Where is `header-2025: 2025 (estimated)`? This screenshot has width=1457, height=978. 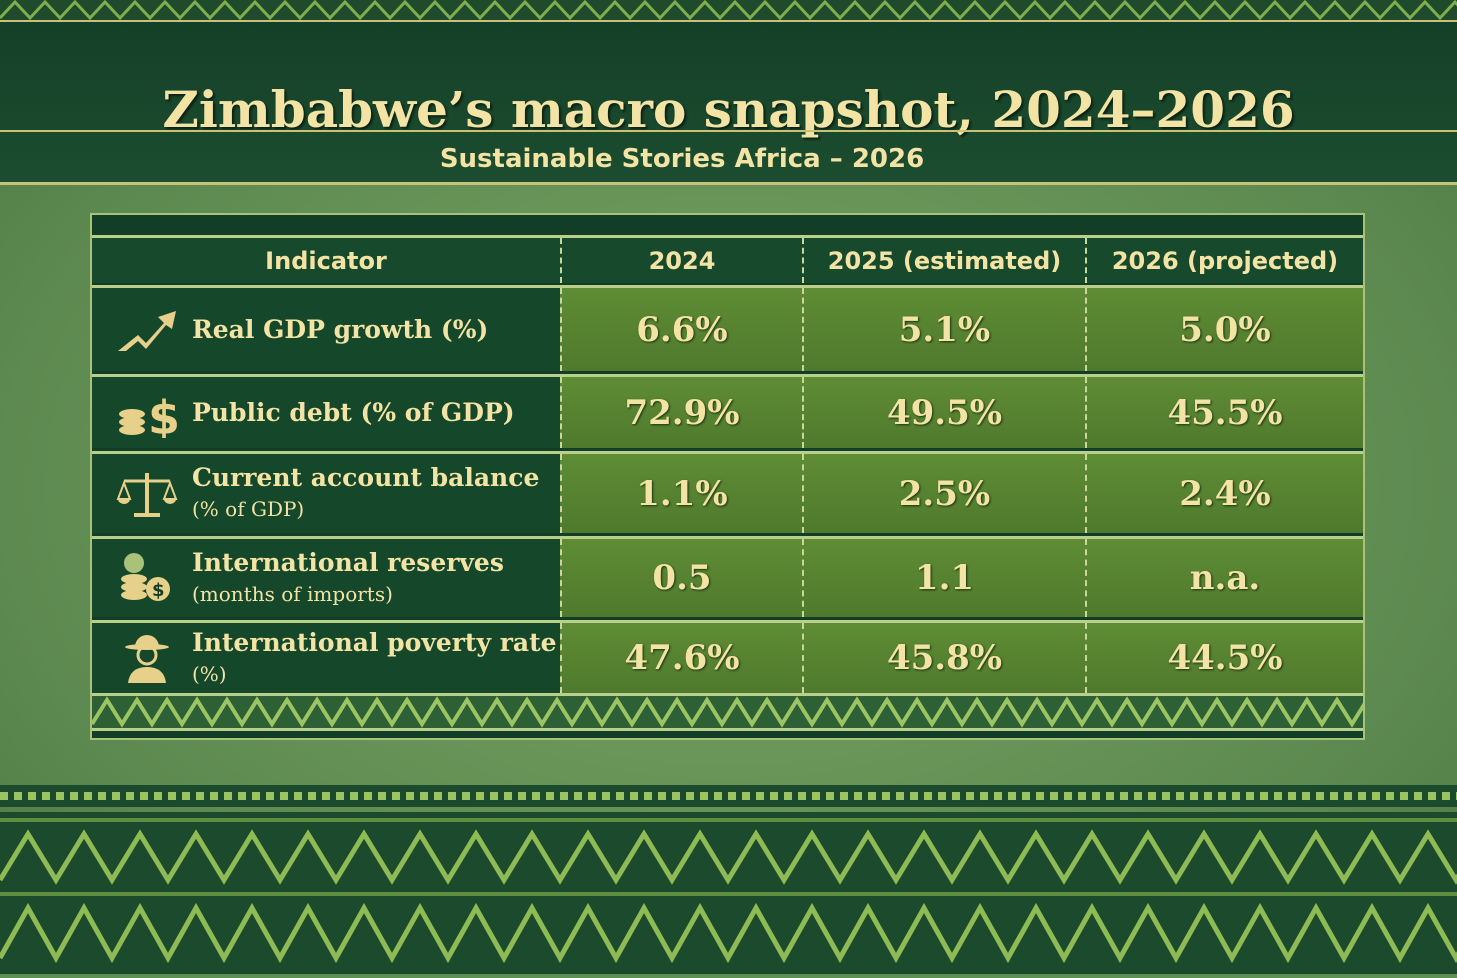 header-2025: 2025 (estimated) is located at coordinates (943, 260).